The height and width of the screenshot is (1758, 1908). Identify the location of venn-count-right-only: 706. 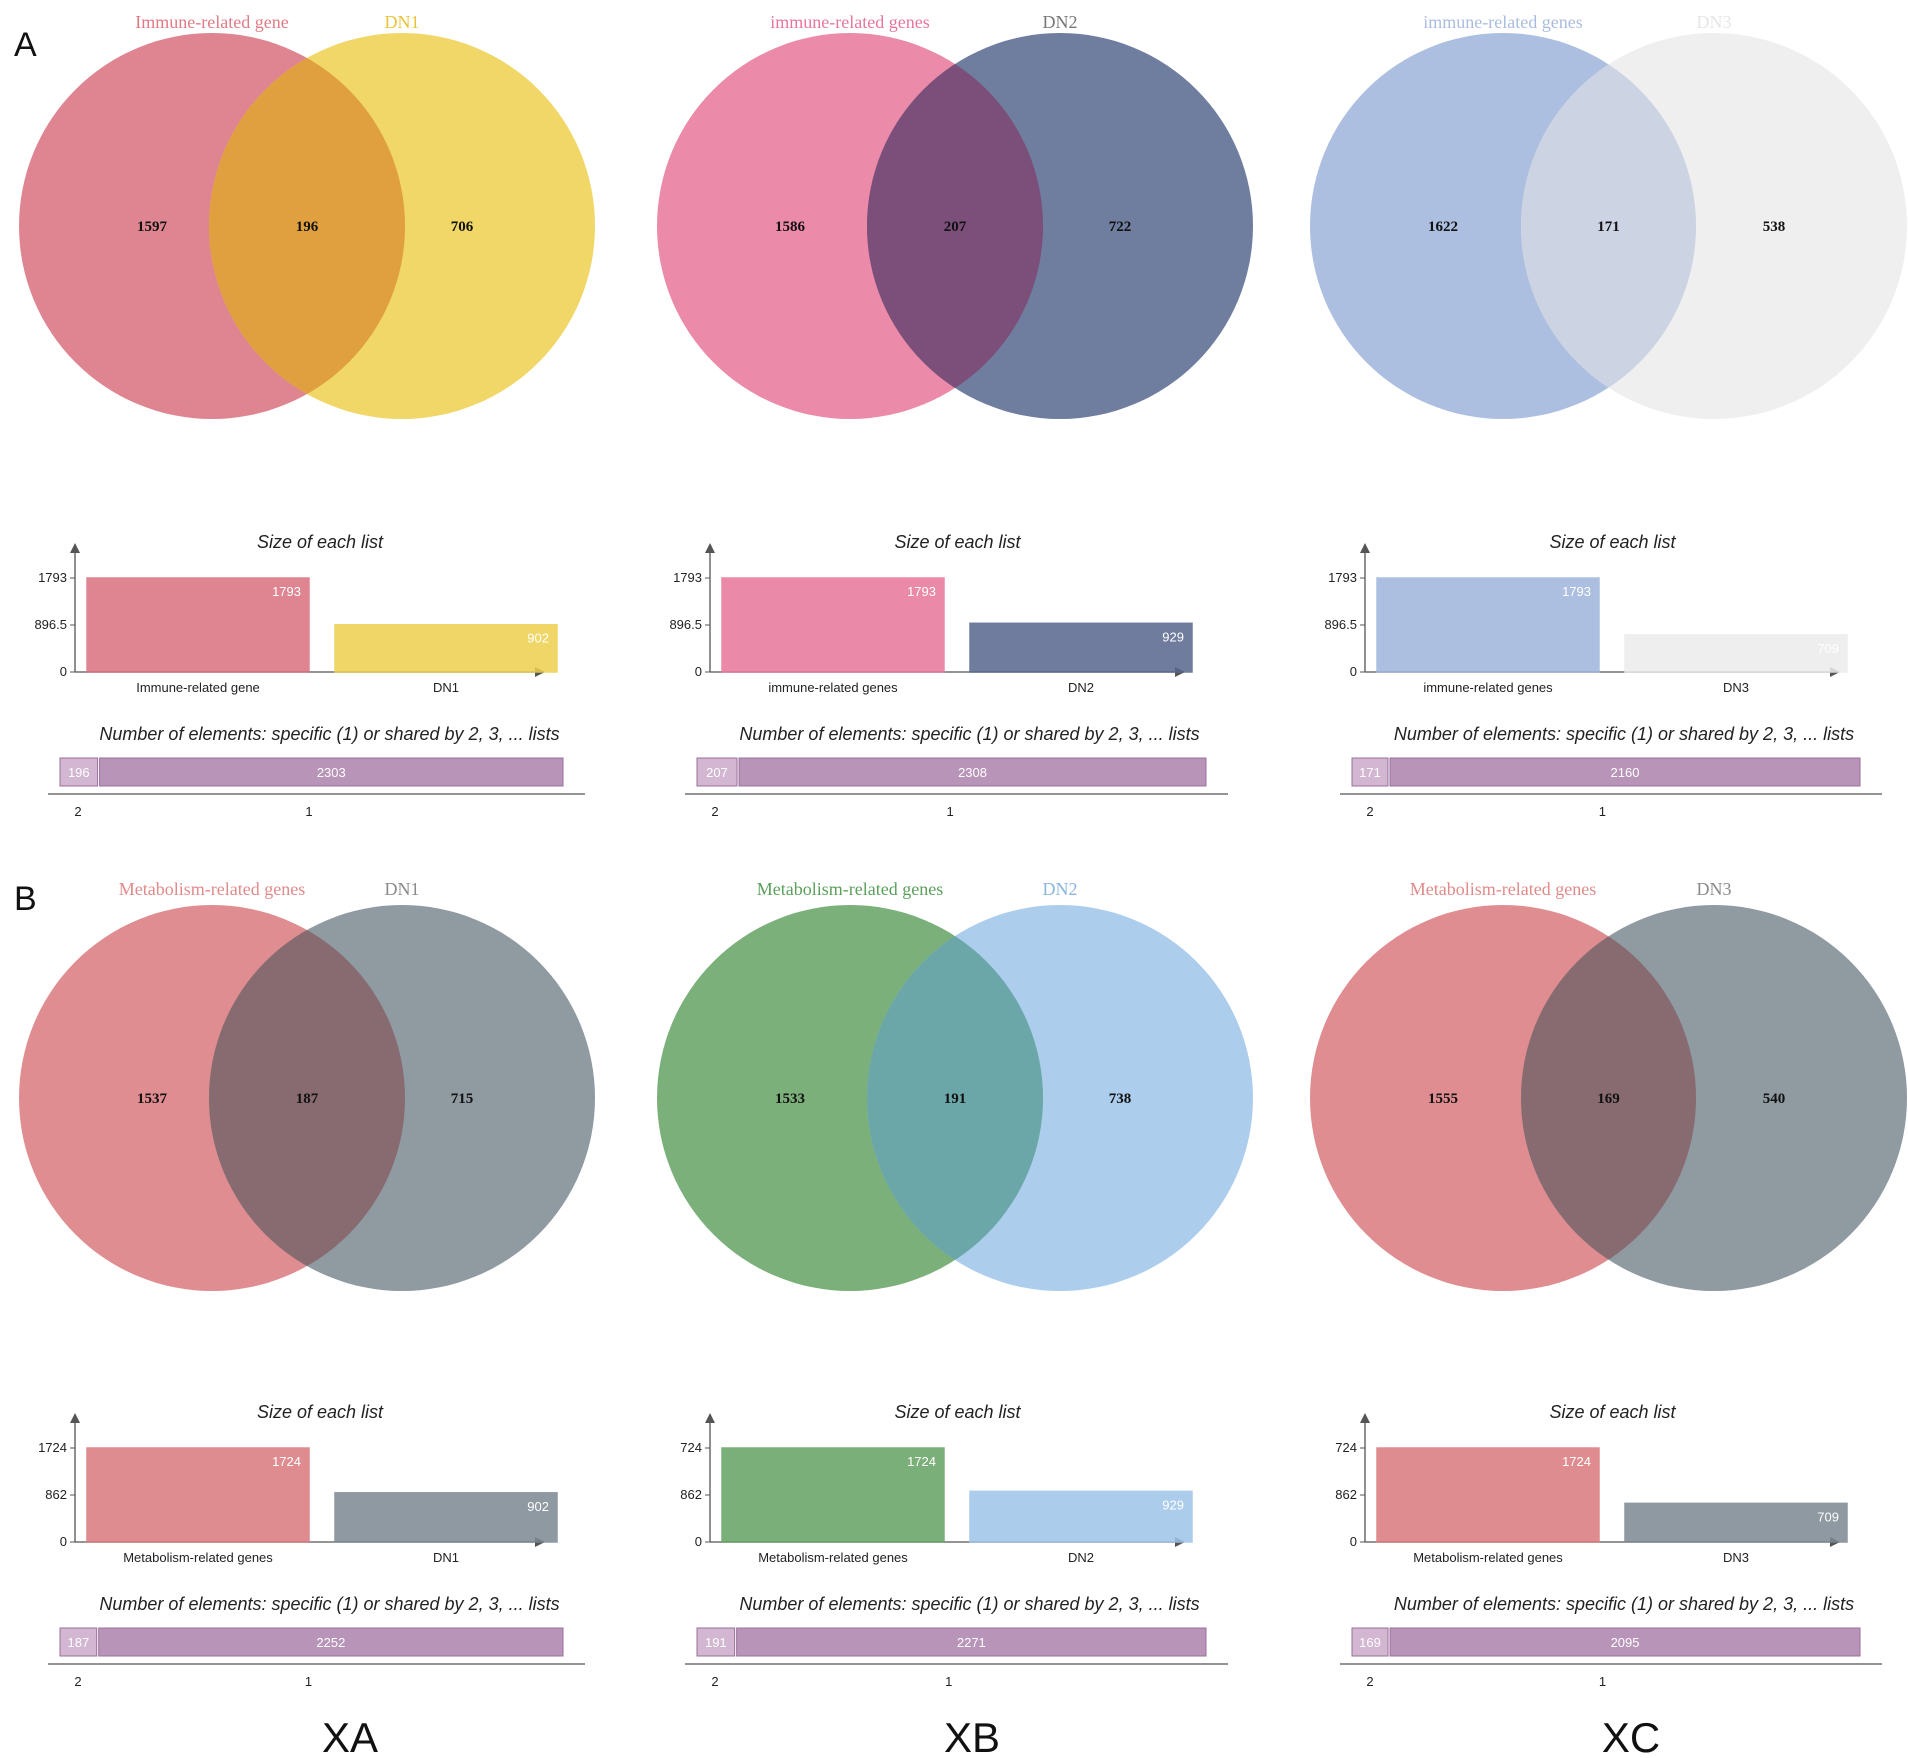
(462, 227).